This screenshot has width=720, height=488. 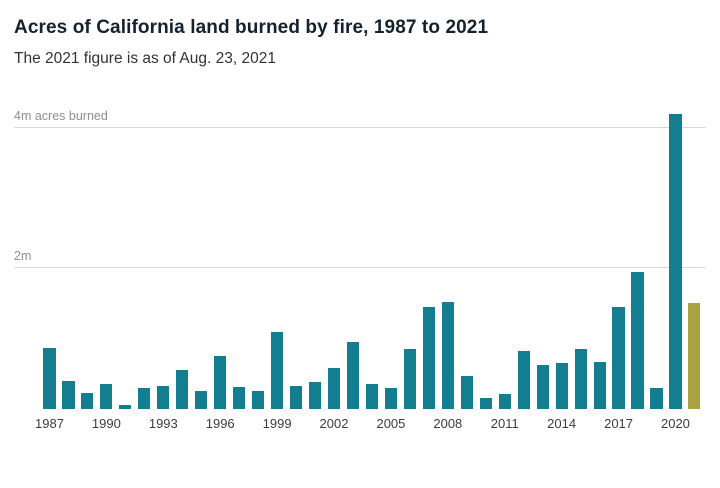 What do you see at coordinates (466, 425) in the screenshot?
I see `x-slot-2009` at bounding box center [466, 425].